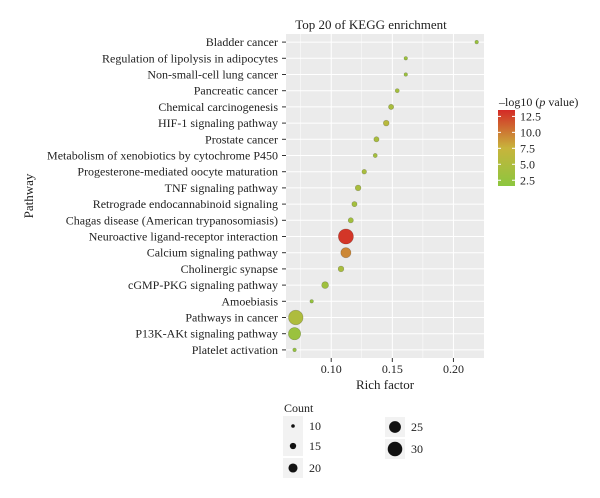  What do you see at coordinates (218, 107) in the screenshot?
I see `y-tick-label: Chemical carcinogenesis` at bounding box center [218, 107].